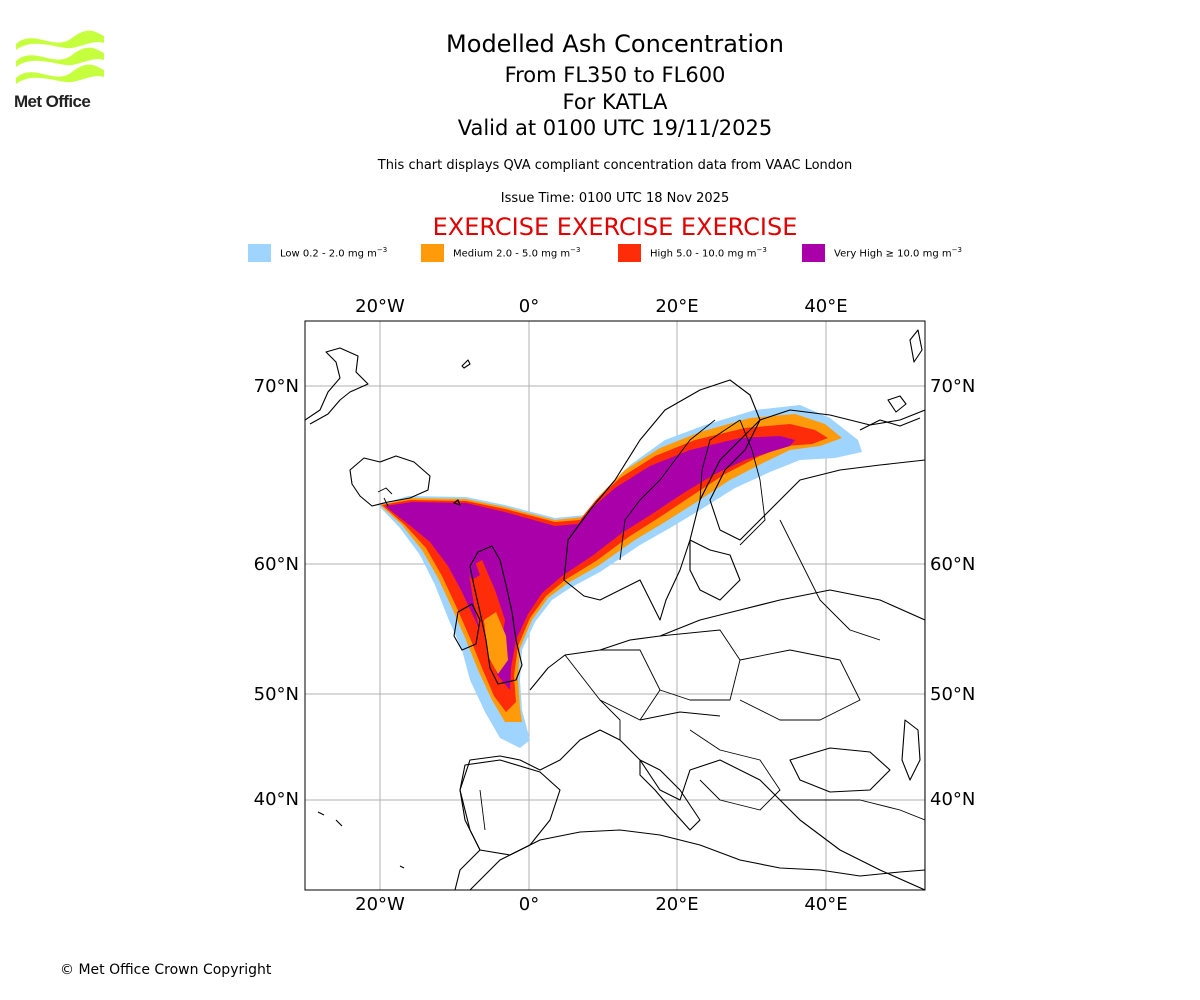 This screenshot has height=1000, width=1200. I want to click on lon-label-bottom-40e: 40°E, so click(825, 904).